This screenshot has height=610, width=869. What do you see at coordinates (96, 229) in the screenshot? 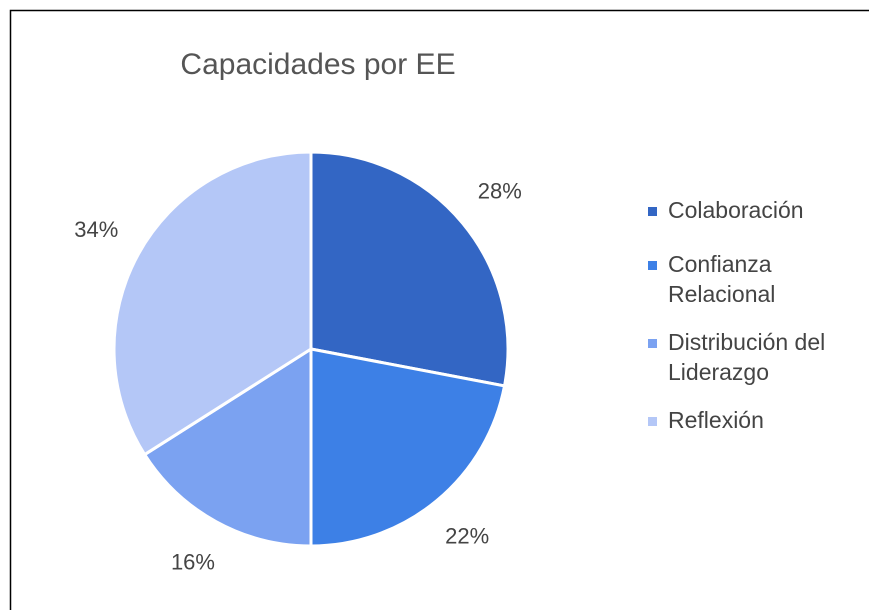
I see `data-label: 34%` at bounding box center [96, 229].